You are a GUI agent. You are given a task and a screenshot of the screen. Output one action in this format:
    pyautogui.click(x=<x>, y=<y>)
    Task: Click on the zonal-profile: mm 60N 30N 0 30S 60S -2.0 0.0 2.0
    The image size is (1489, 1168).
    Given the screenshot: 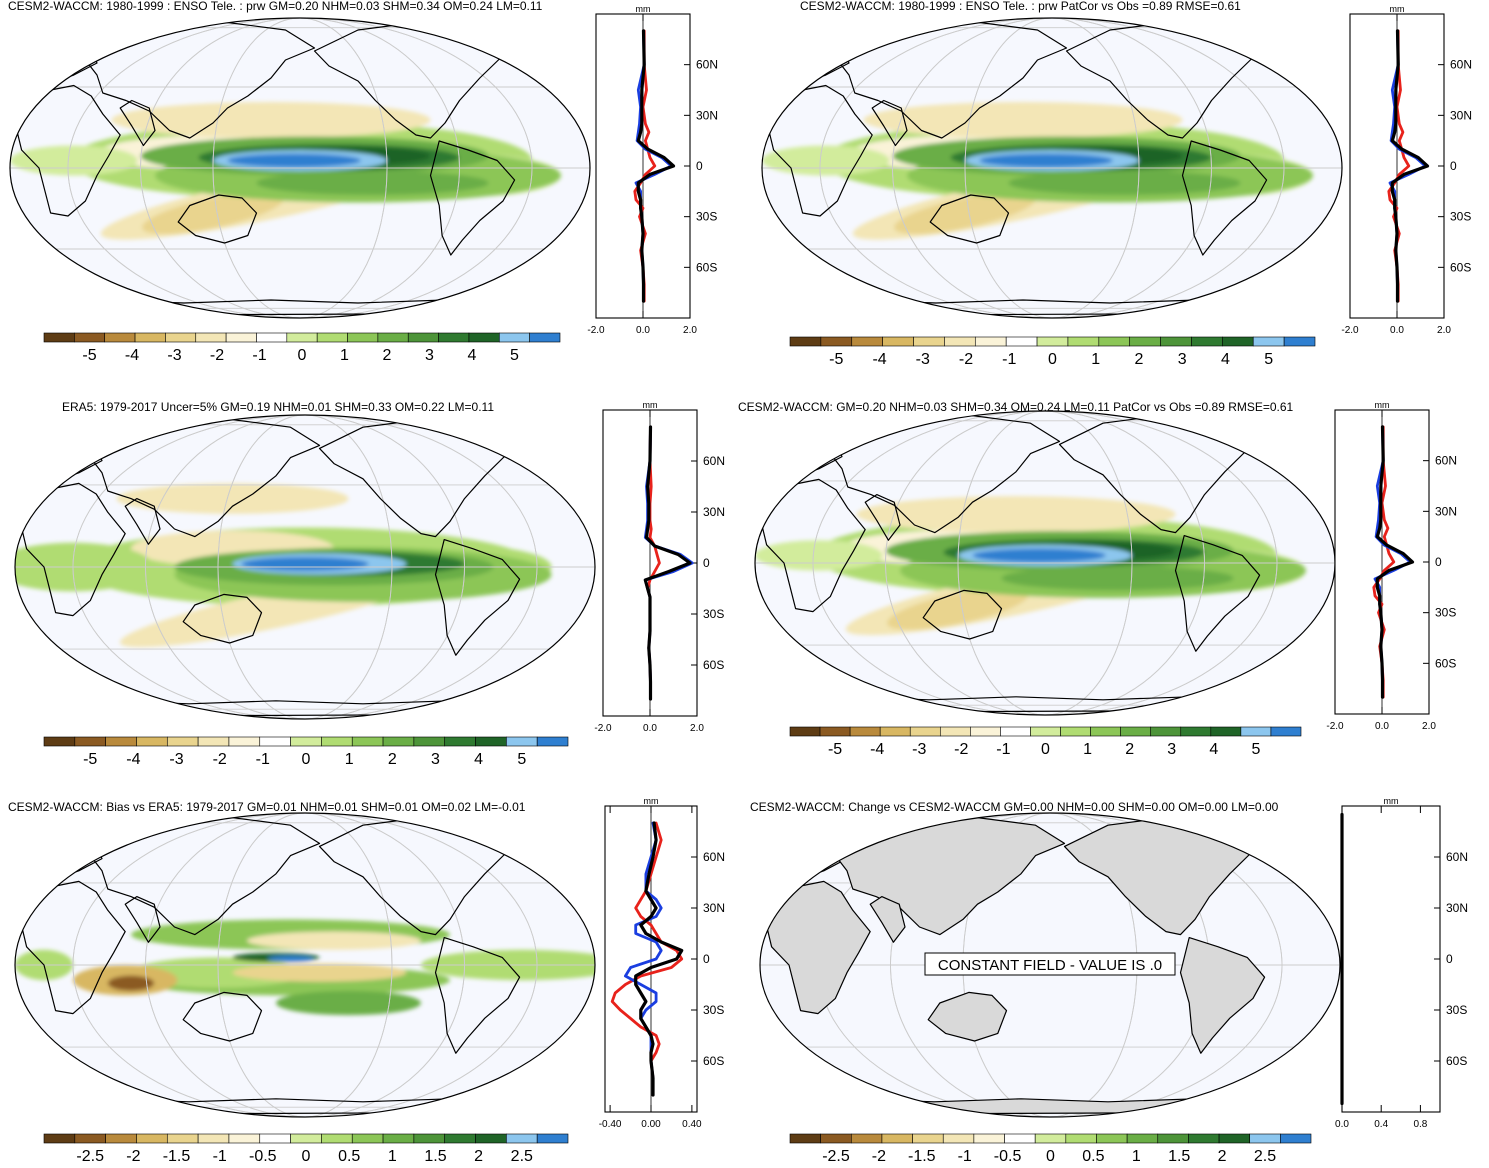 What is the action you would take?
    pyautogui.click(x=652, y=170)
    